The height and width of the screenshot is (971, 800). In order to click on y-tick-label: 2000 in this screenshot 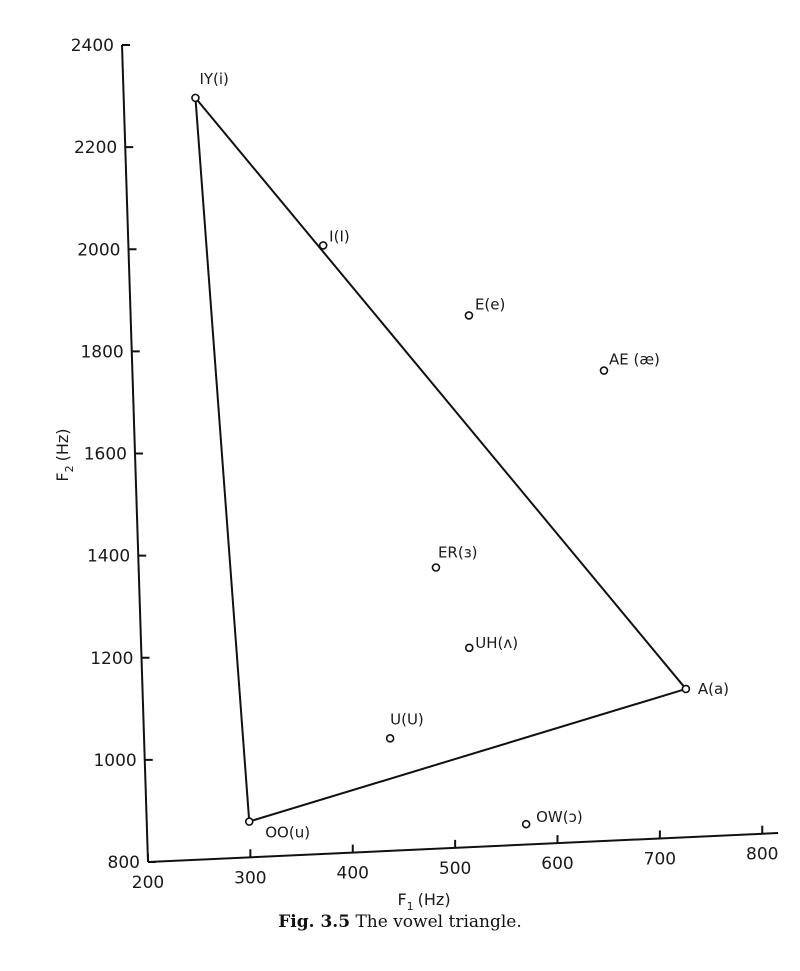, I will do `click(98, 250)`.